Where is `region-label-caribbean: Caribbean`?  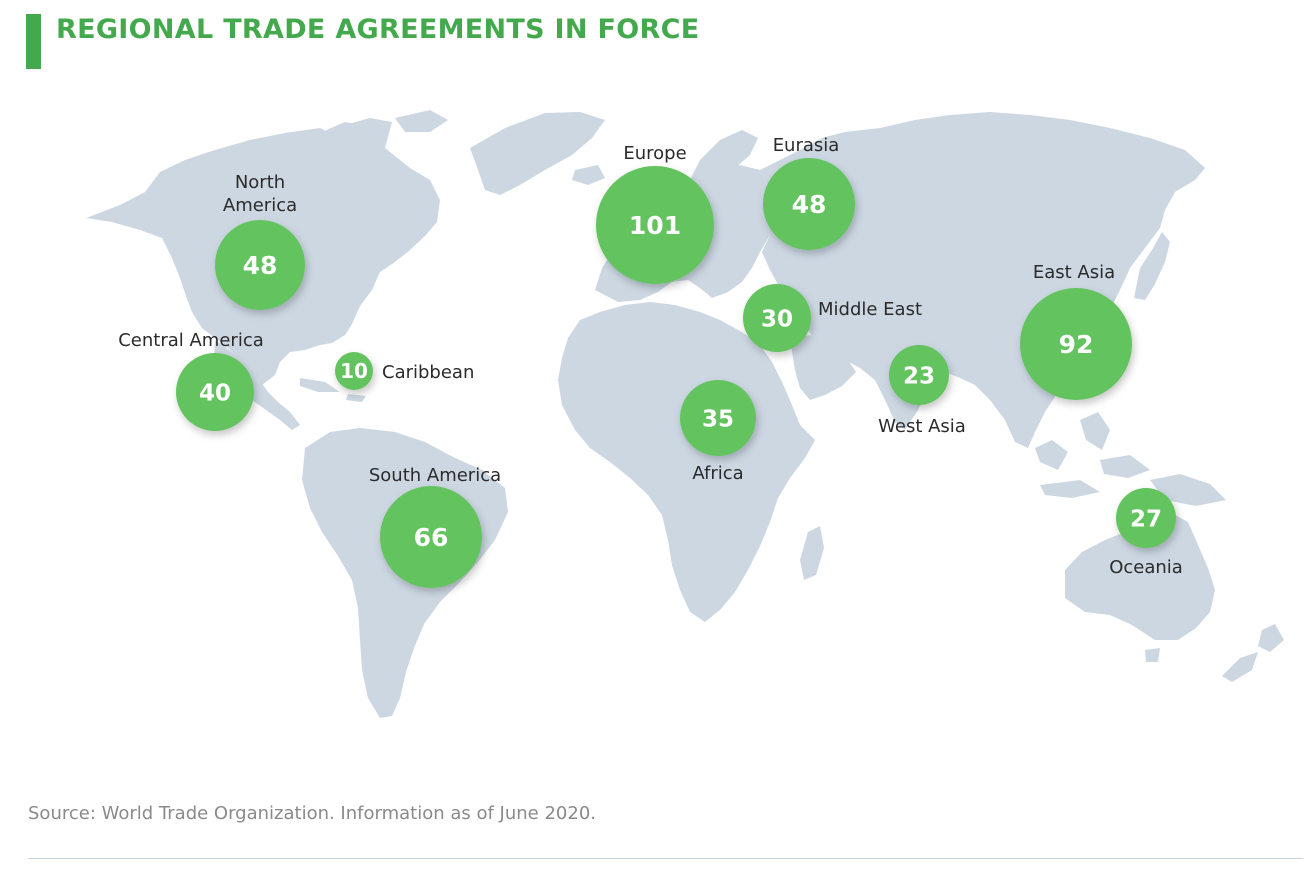
region-label-caribbean: Caribbean is located at coordinates (428, 372).